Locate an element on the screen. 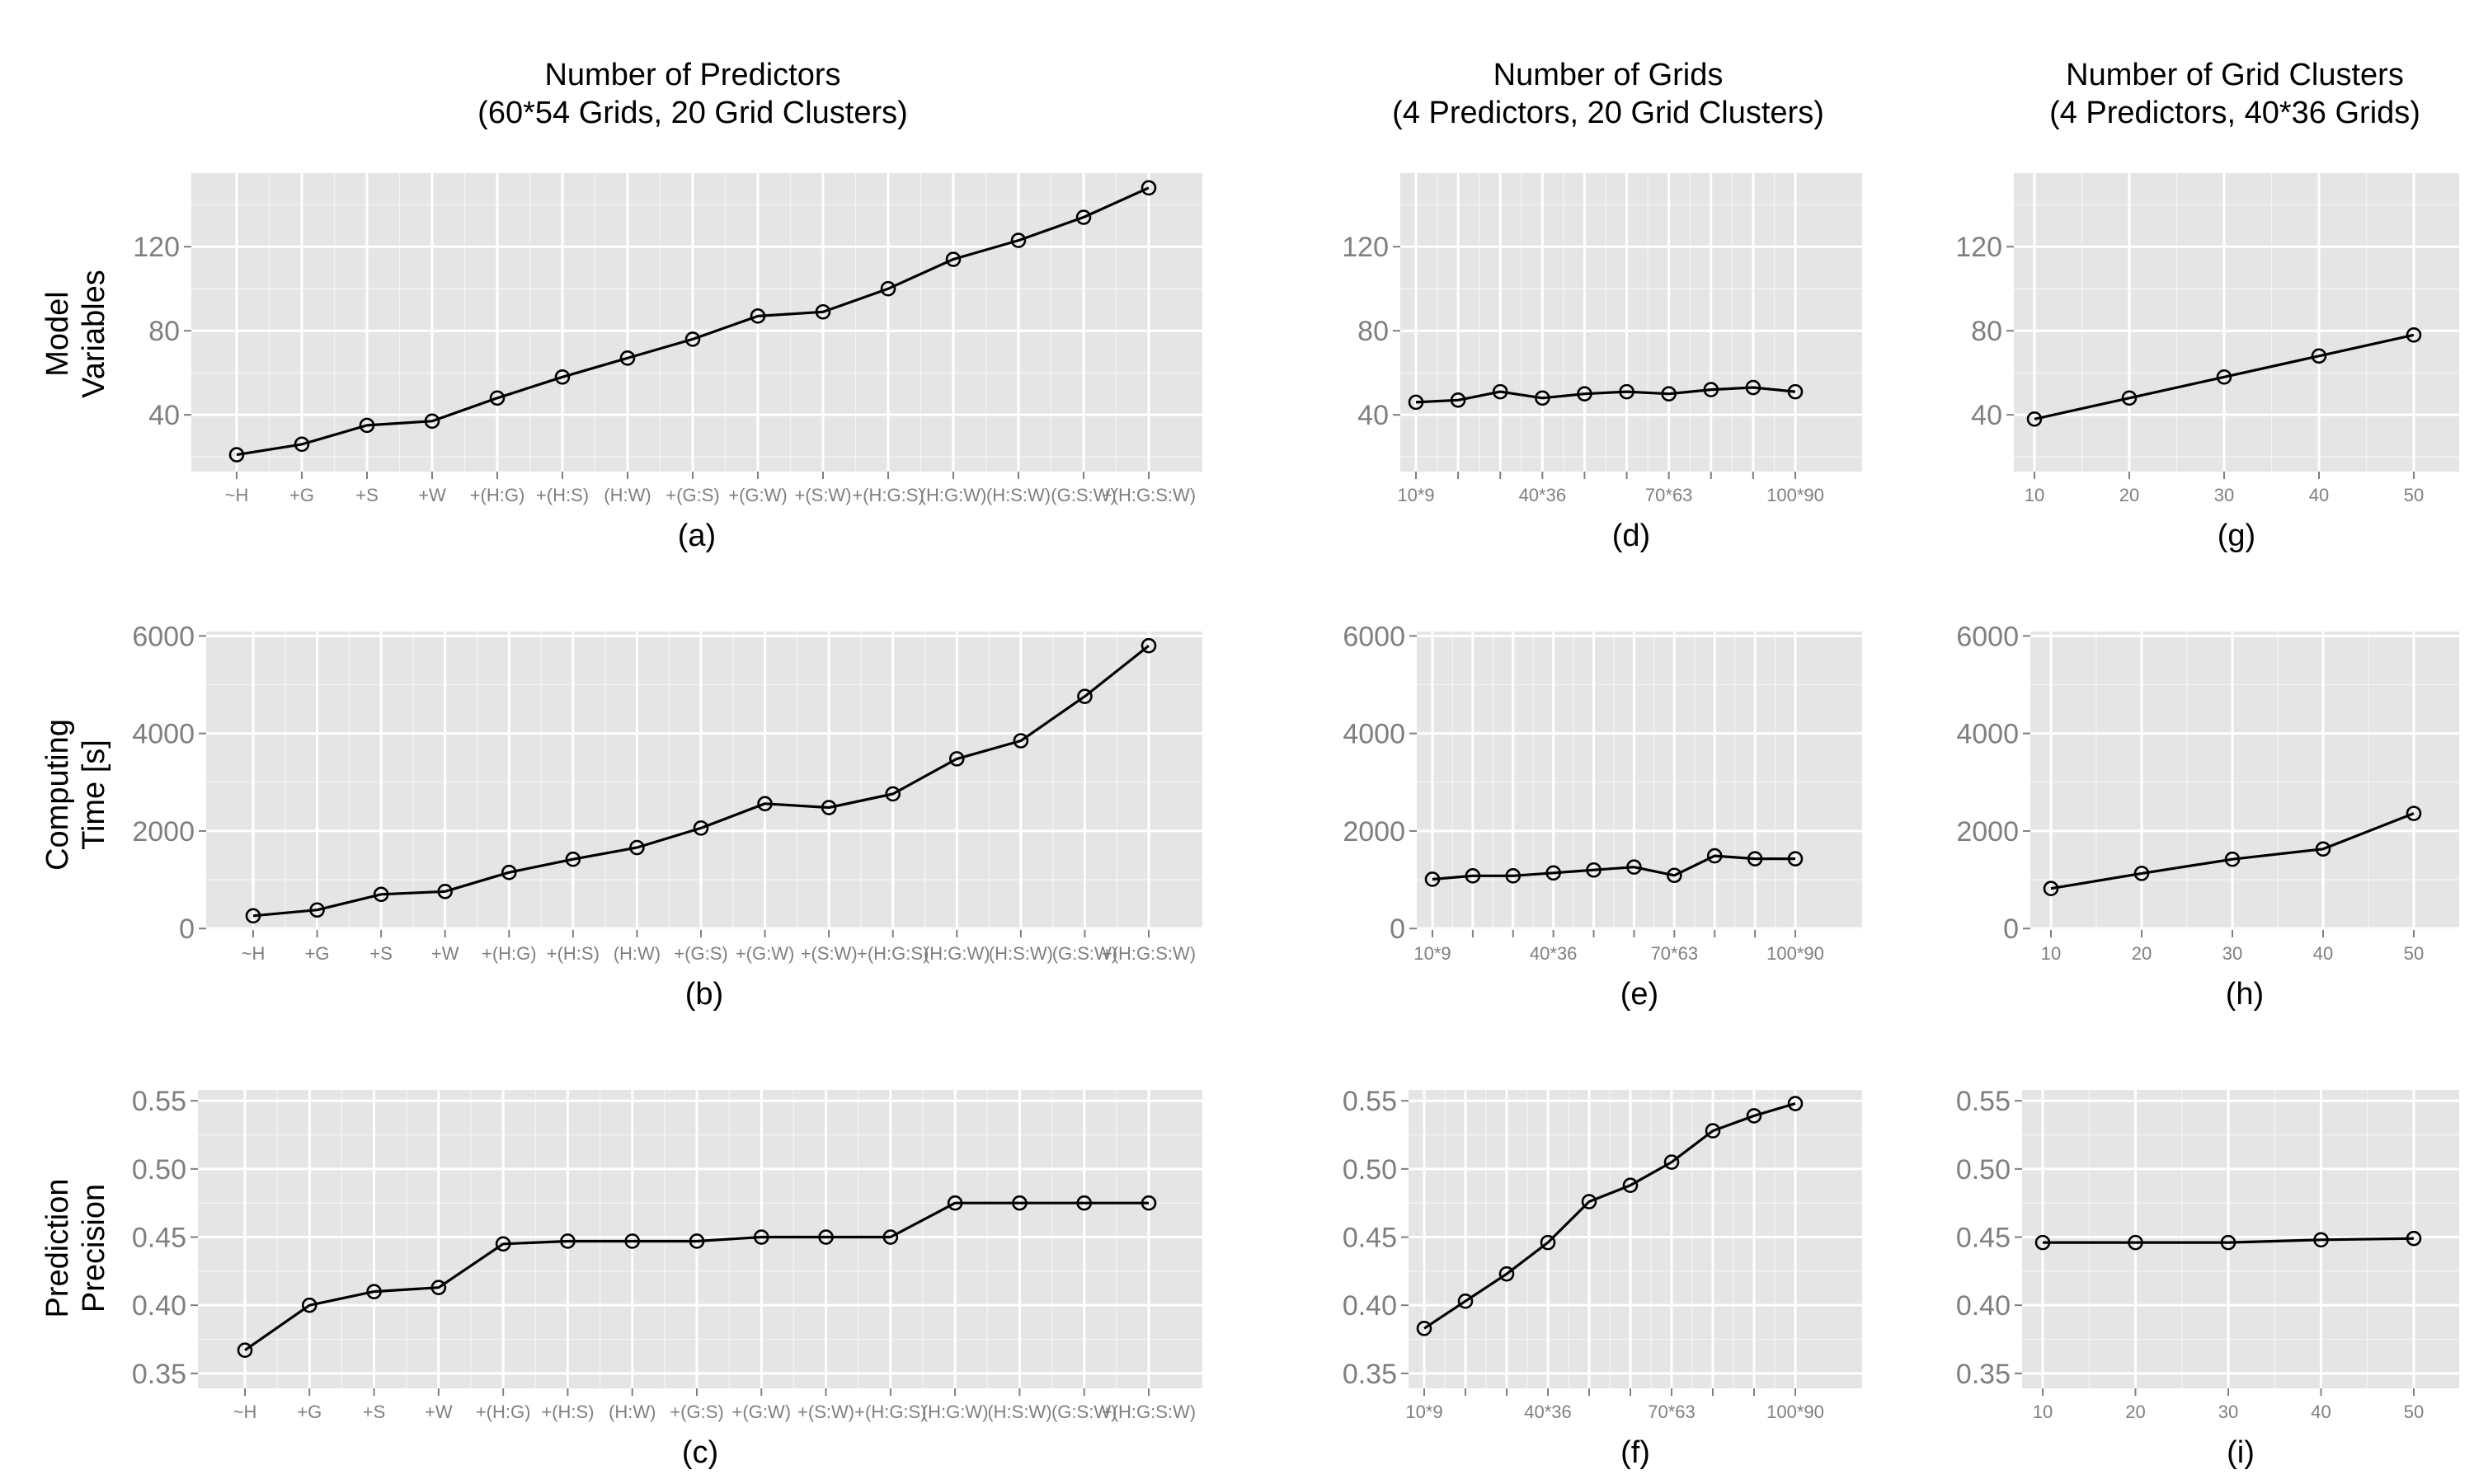  panel-label: (a) is located at coordinates (697, 536).